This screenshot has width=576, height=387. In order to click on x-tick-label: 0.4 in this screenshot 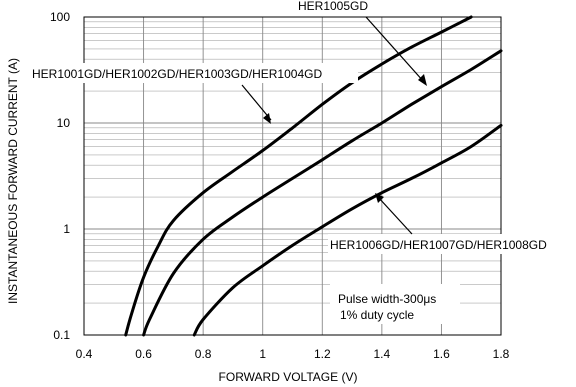, I will do `click(84, 354)`.